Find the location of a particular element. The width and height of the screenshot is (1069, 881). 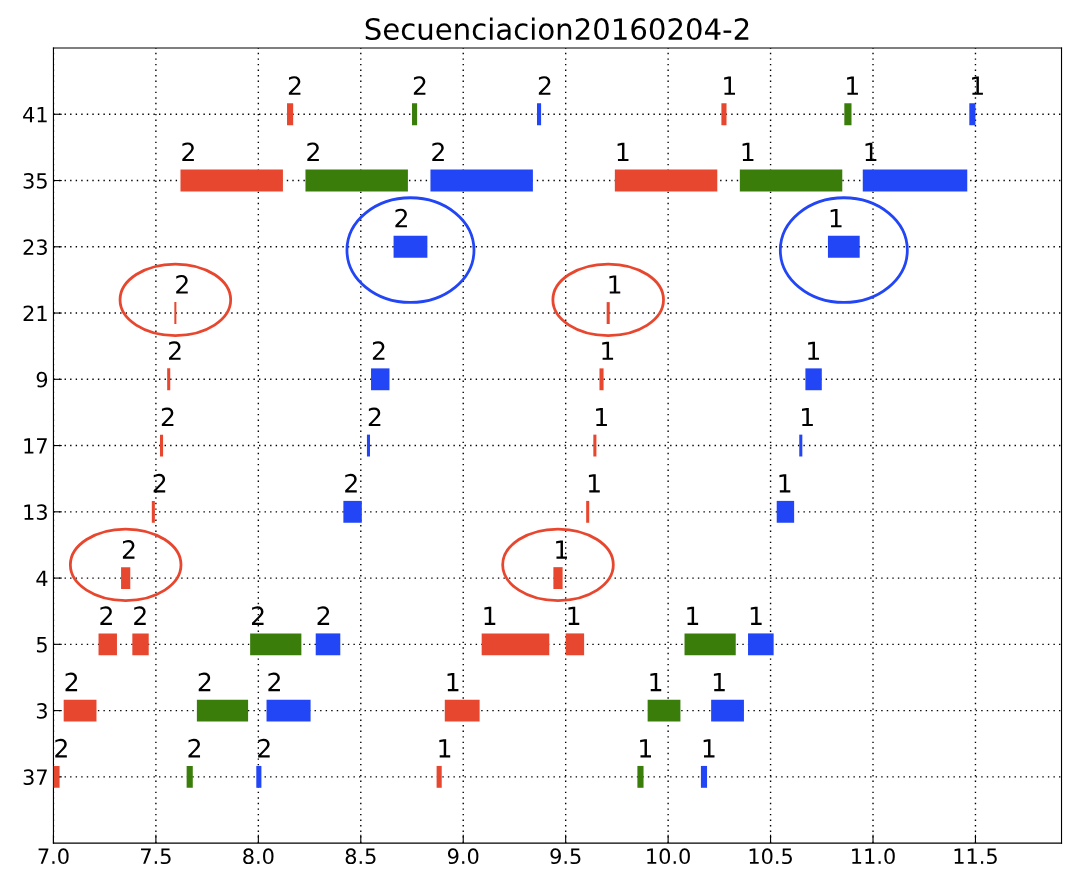

x-tick-label: 11.5 is located at coordinates (975, 856).